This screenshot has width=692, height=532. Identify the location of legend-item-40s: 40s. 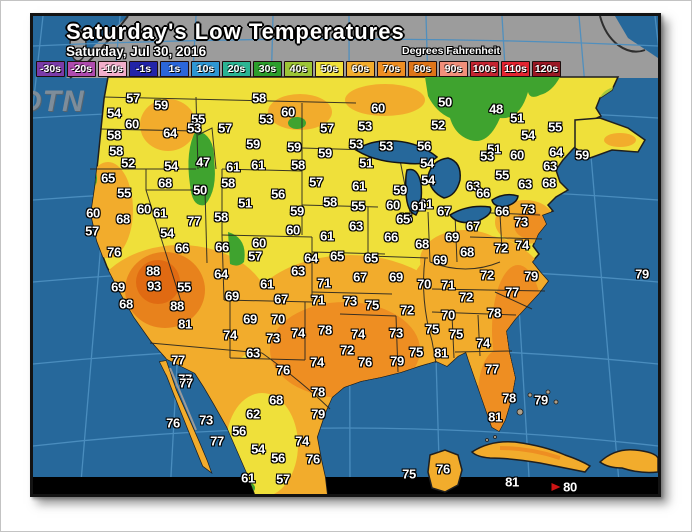
(298, 69).